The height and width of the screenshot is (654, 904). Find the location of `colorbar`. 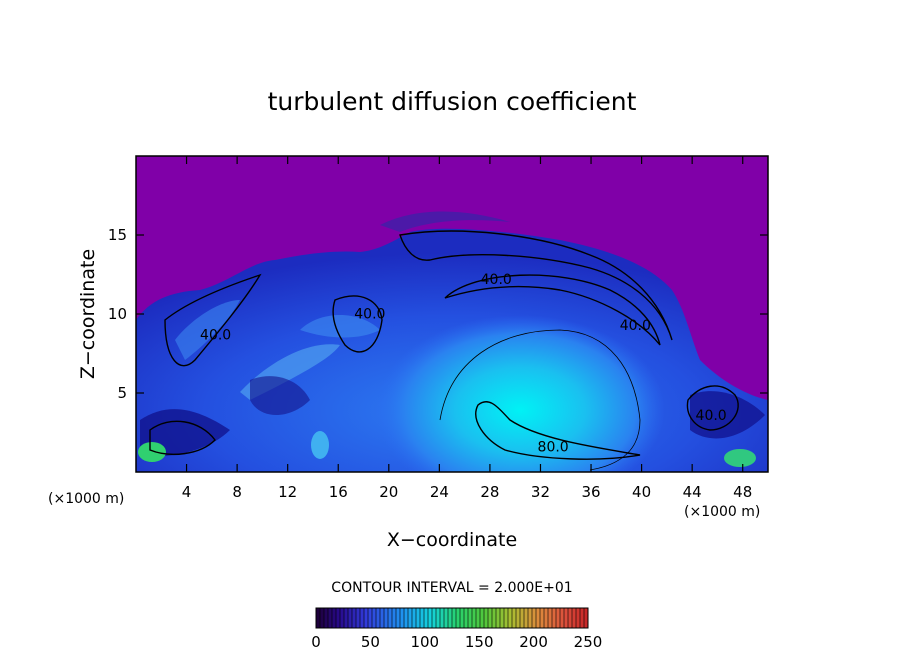

colorbar is located at coordinates (452, 618).